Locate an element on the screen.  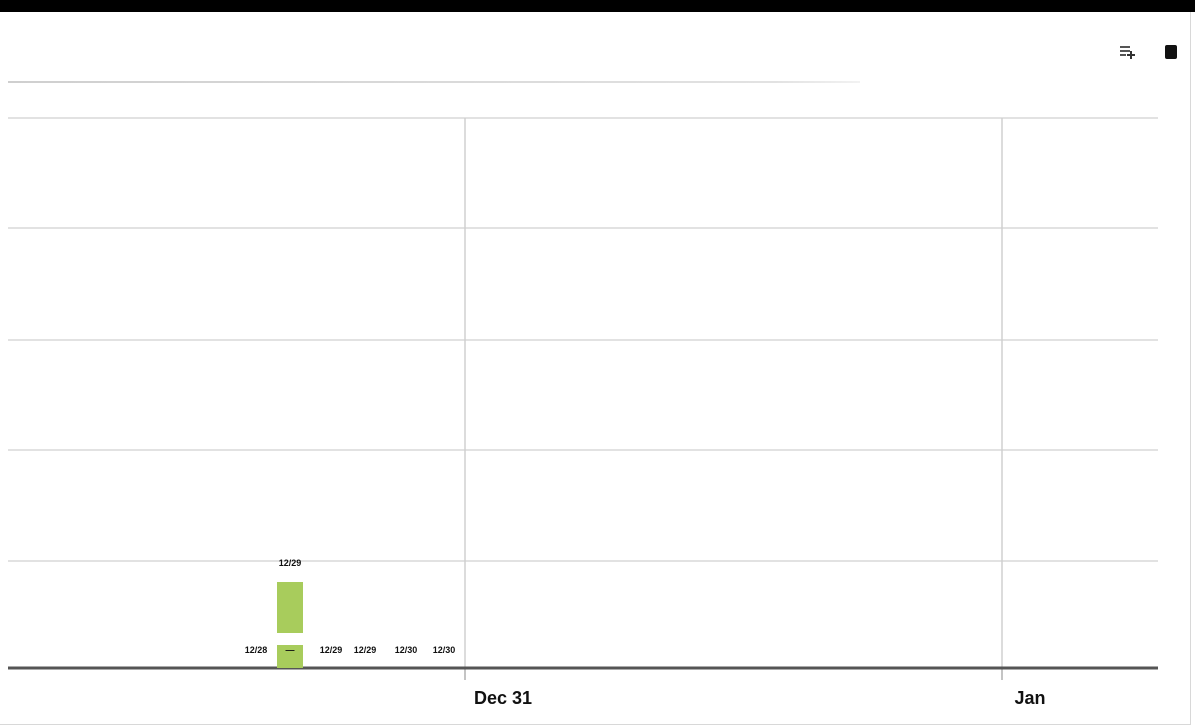
header-divider is located at coordinates (434, 82).